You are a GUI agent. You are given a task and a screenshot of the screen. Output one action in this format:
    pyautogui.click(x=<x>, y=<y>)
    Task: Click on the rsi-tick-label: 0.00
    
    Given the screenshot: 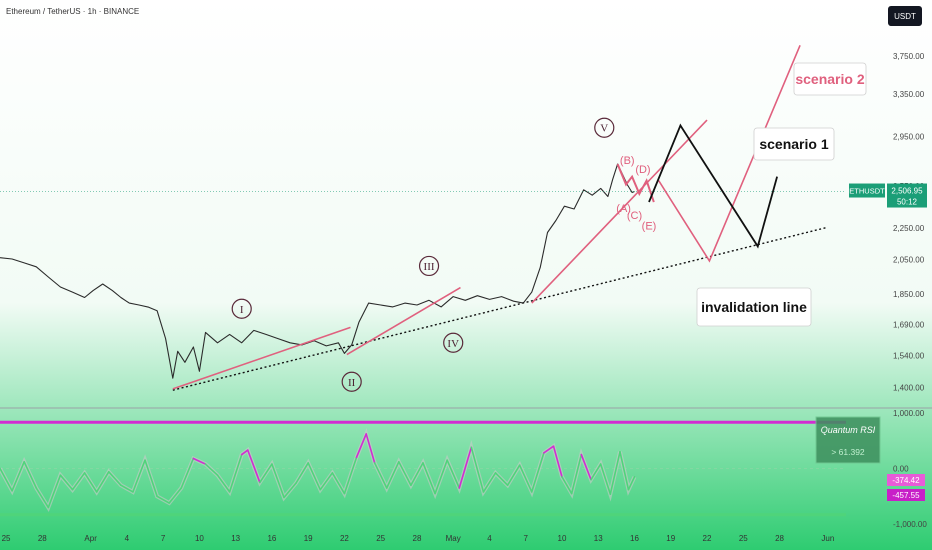 What is the action you would take?
    pyautogui.click(x=901, y=469)
    